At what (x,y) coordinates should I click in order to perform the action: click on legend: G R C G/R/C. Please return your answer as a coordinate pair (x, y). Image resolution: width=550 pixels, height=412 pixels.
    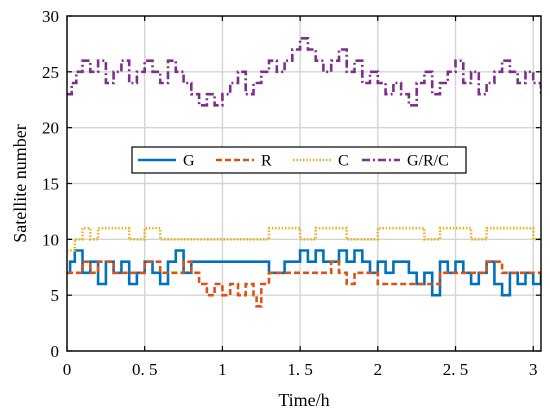
    Looking at the image, I should click on (299, 160).